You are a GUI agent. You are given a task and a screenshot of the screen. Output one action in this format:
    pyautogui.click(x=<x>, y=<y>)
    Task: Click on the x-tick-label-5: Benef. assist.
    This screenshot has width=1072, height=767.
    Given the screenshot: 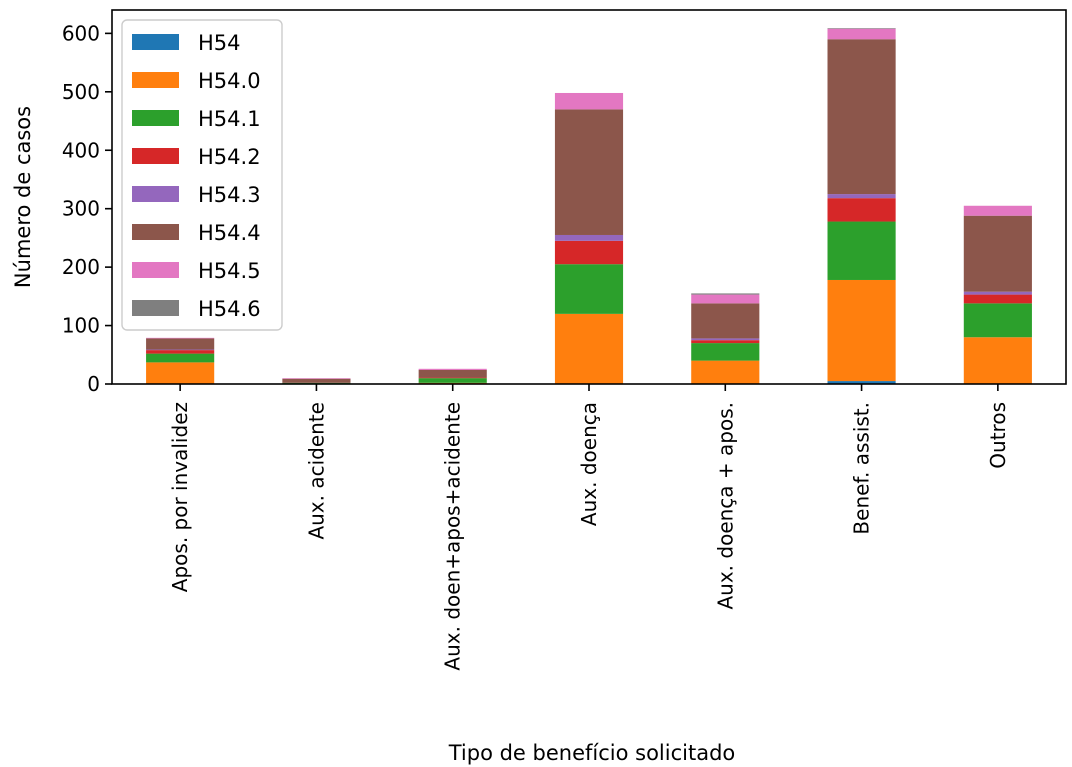 What is the action you would take?
    pyautogui.click(x=862, y=468)
    